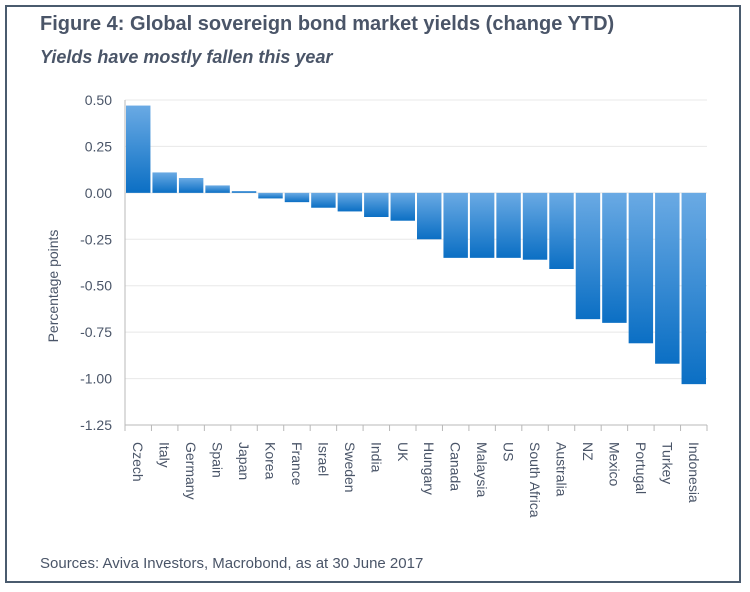  Describe the element at coordinates (164, 182) in the screenshot. I see `bar-italy` at that location.